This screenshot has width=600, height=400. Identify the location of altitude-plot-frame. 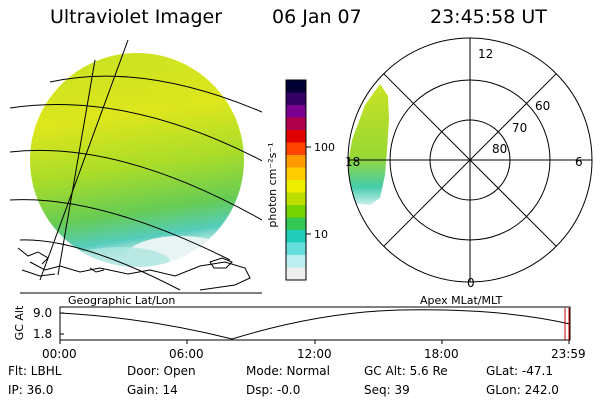
(315, 323).